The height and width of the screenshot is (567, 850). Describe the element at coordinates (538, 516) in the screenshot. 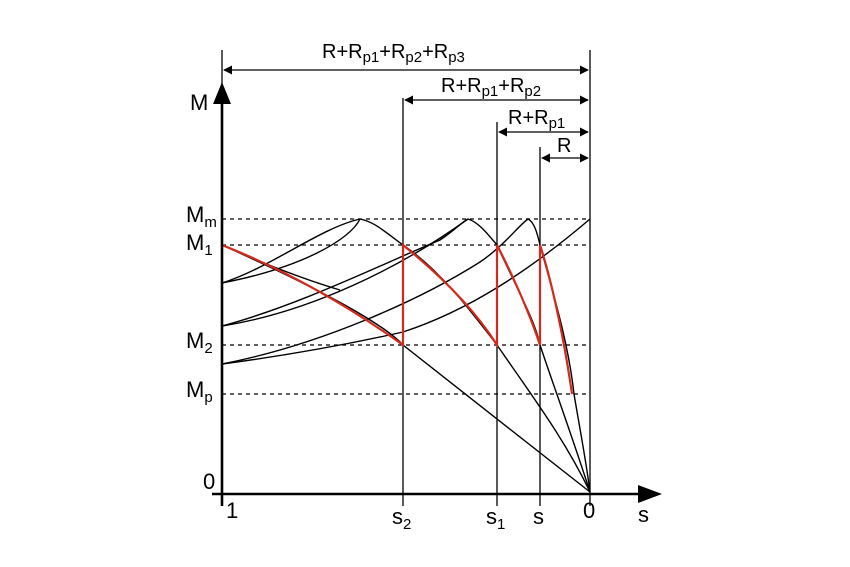

I see `x-mark-label-s: s` at that location.